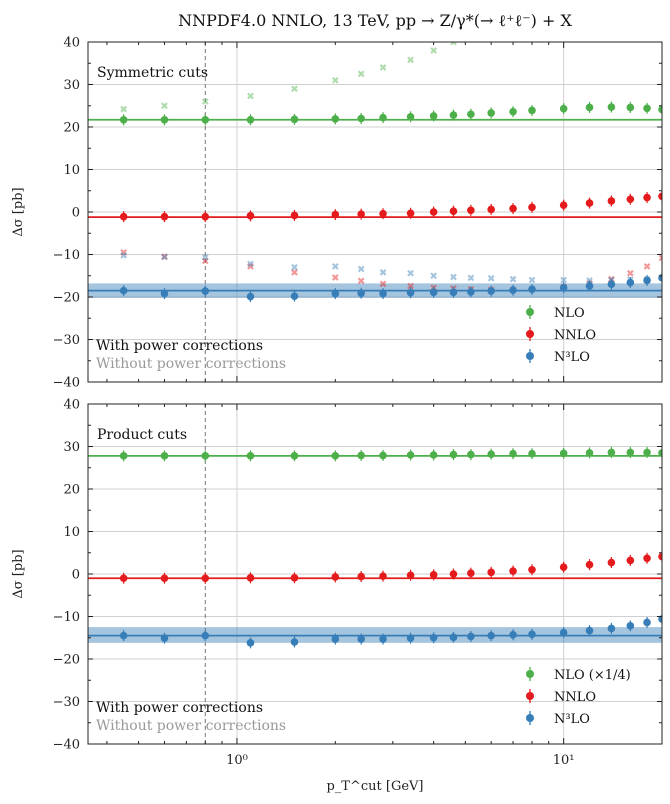  Describe the element at coordinates (237, 760) in the screenshot. I see `x-tick-label: 10⁰` at that location.